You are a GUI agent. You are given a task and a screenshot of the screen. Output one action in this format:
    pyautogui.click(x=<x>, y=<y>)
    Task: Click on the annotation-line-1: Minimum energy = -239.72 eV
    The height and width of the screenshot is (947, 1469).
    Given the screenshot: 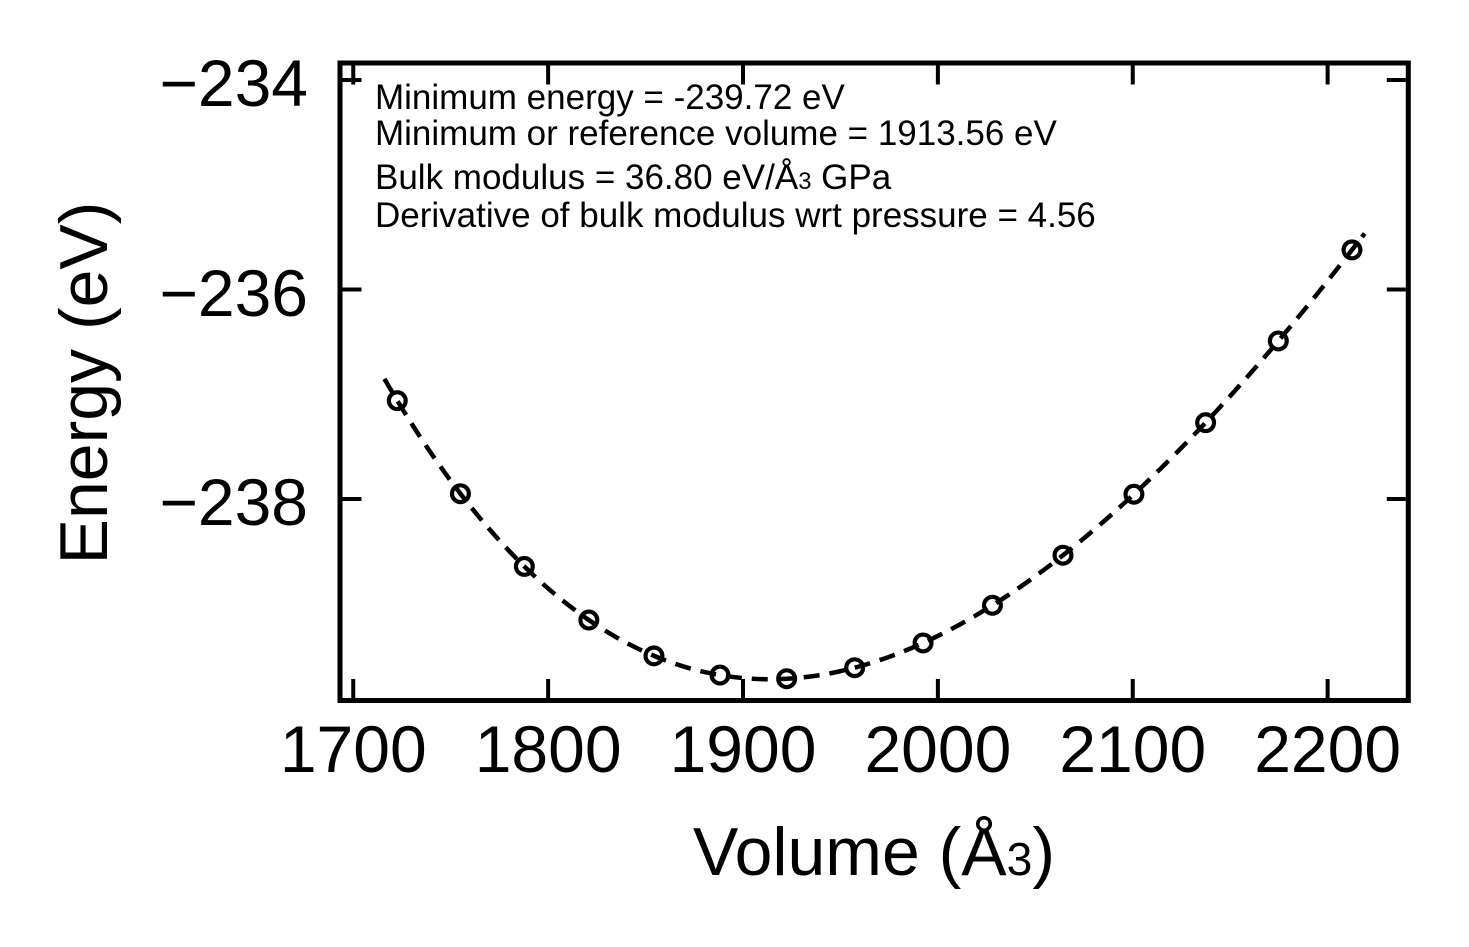 What is the action you would take?
    pyautogui.click(x=610, y=97)
    